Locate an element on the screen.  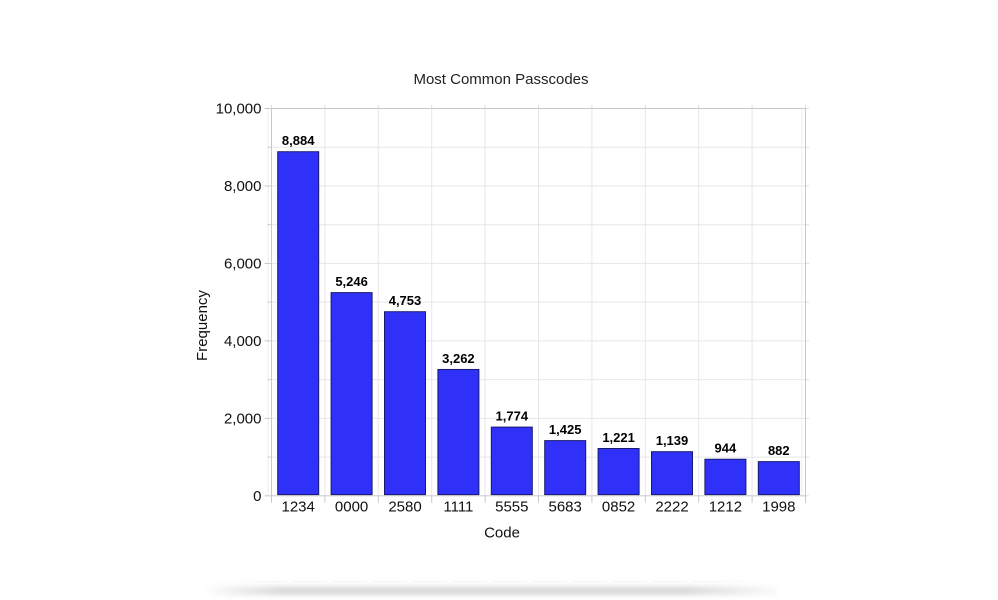
svg-text: 2,000 is located at coordinates (243, 419).